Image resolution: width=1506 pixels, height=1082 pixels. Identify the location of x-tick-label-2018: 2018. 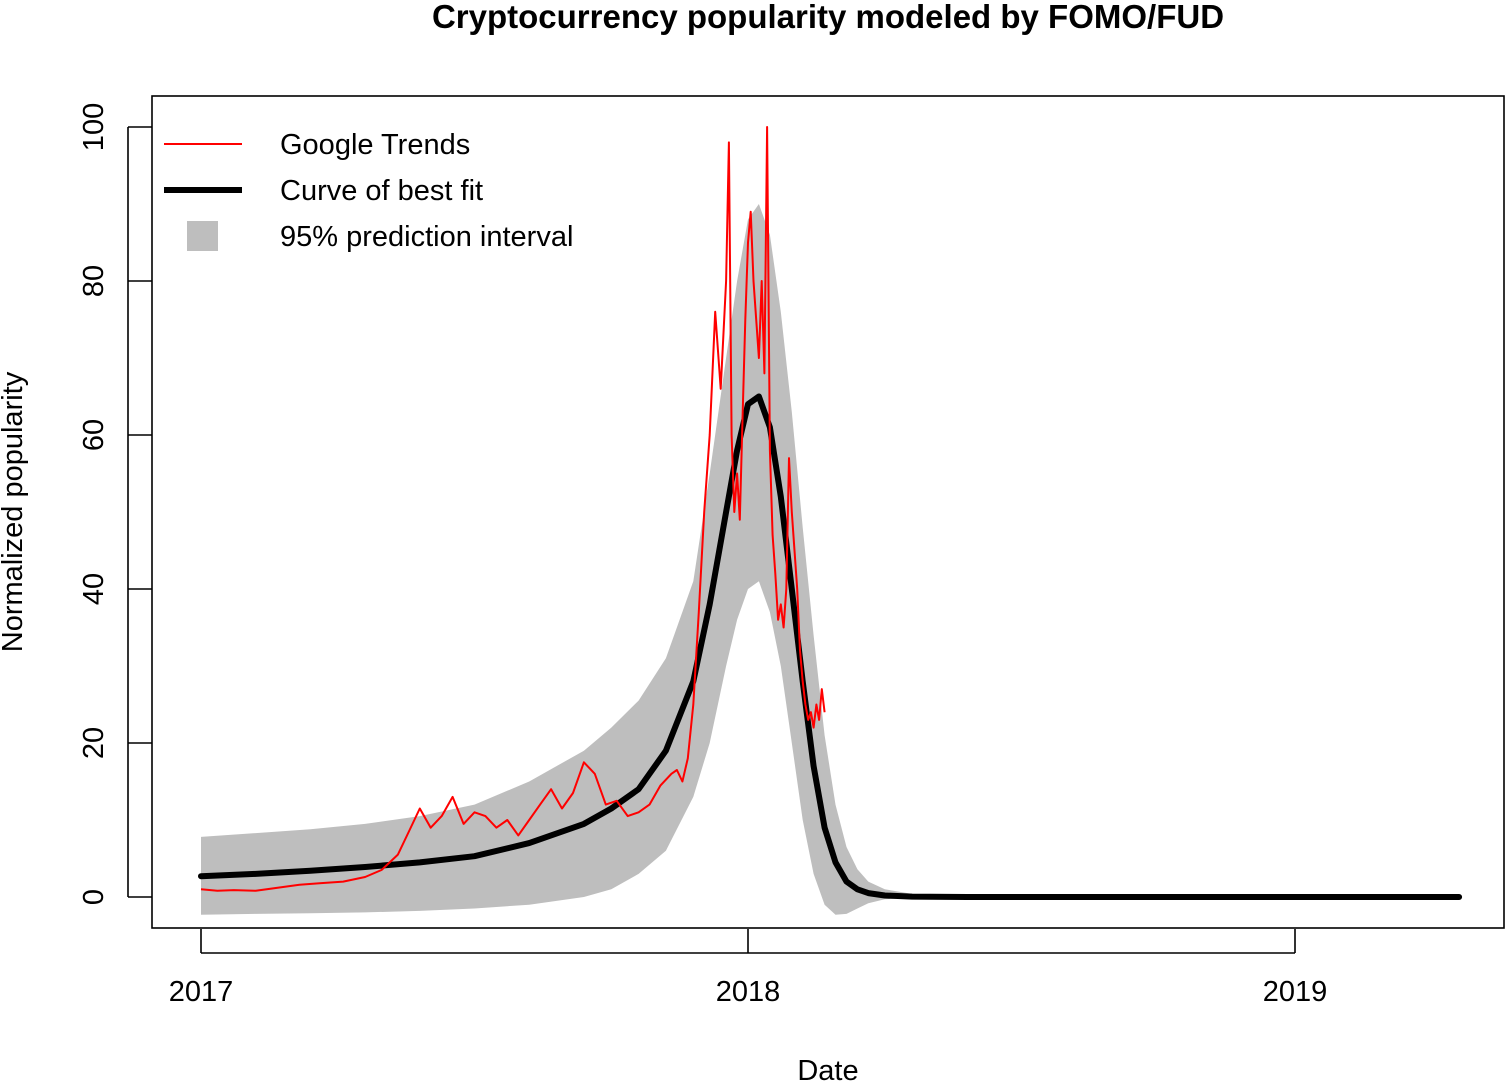
(748, 992).